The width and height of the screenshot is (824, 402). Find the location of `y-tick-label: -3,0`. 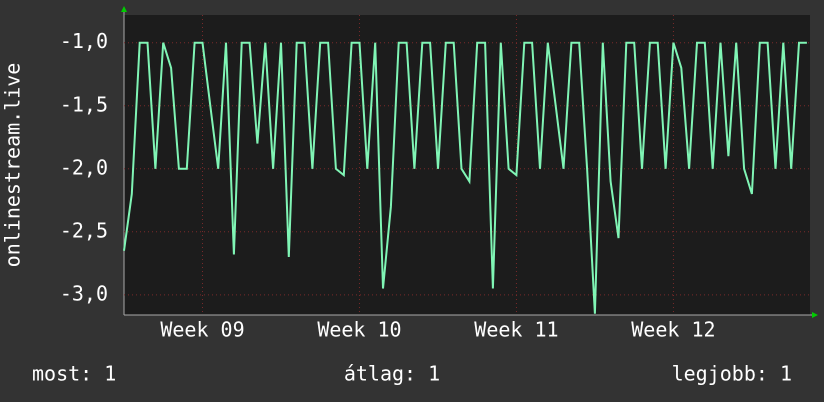

y-tick-label: -3,0 is located at coordinates (84, 293).